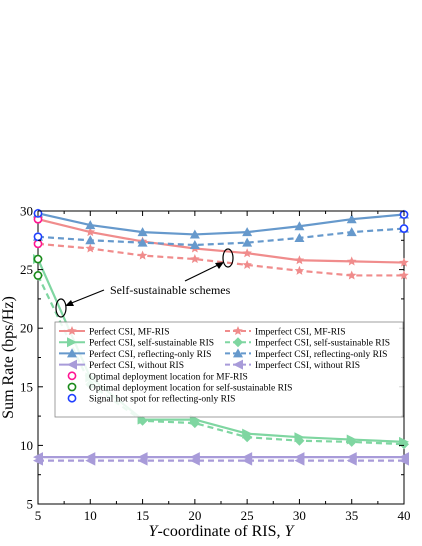 The width and height of the screenshot is (422, 546). I want to click on legend-item: Signal hot spot for reflecting-only RIS, so click(151, 399).